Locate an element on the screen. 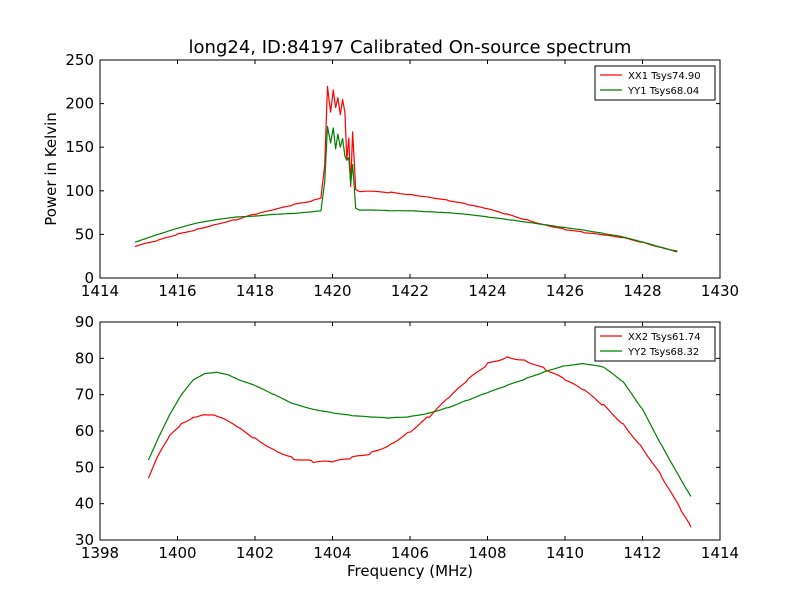 This screenshot has width=800, height=600. x-tick-label: 1406 is located at coordinates (410, 553).